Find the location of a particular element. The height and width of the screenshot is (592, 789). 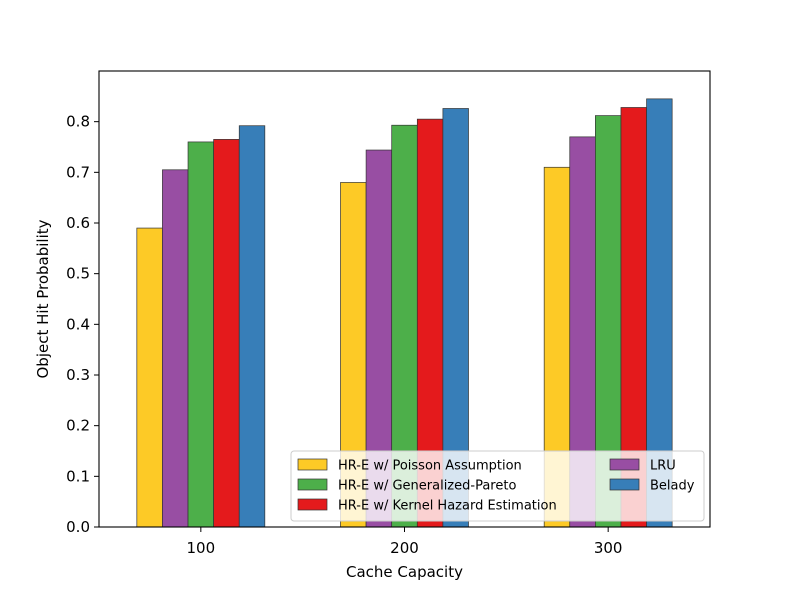

x-tick-label: 200 is located at coordinates (404, 548).